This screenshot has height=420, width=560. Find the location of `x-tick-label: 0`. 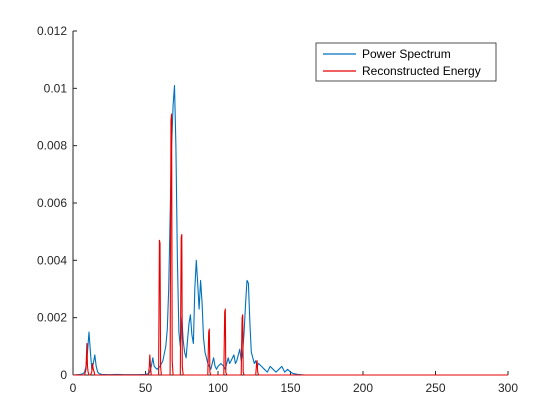

x-tick-label: 0 is located at coordinates (73, 388).